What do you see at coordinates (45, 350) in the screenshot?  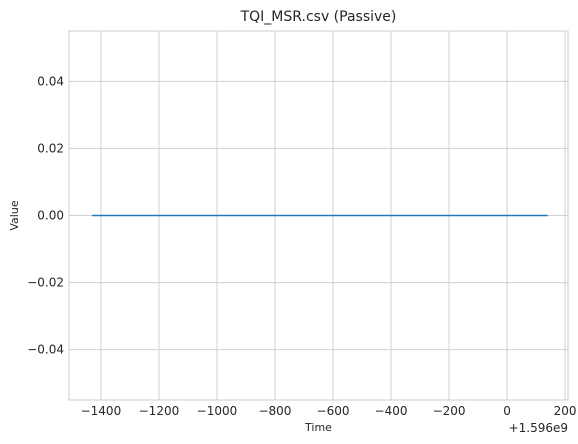 I see `y-tick-label: −0.04` at bounding box center [45, 350].